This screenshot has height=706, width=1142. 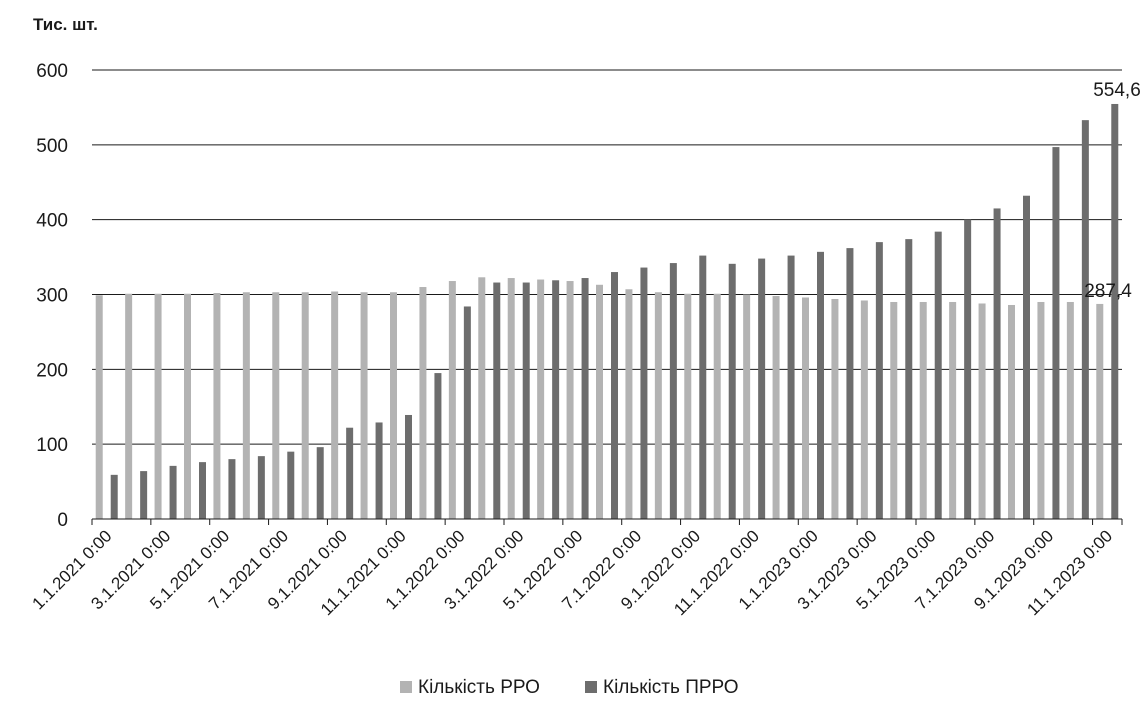 What do you see at coordinates (1108, 291) in the screenshot?
I see `data-label-rro-last: 287,4` at bounding box center [1108, 291].